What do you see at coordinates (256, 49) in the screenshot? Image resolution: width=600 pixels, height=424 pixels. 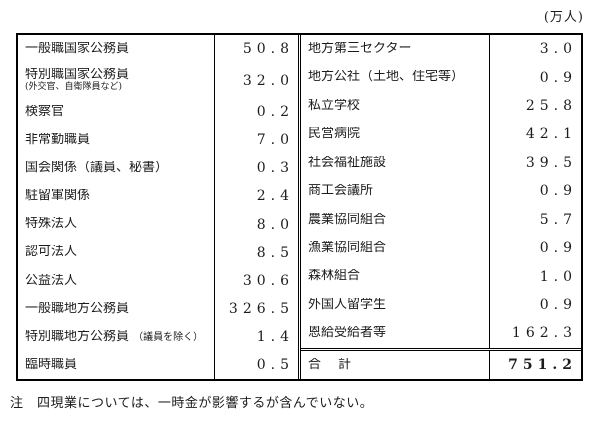 I see `row-value: 50.8` at bounding box center [256, 49].